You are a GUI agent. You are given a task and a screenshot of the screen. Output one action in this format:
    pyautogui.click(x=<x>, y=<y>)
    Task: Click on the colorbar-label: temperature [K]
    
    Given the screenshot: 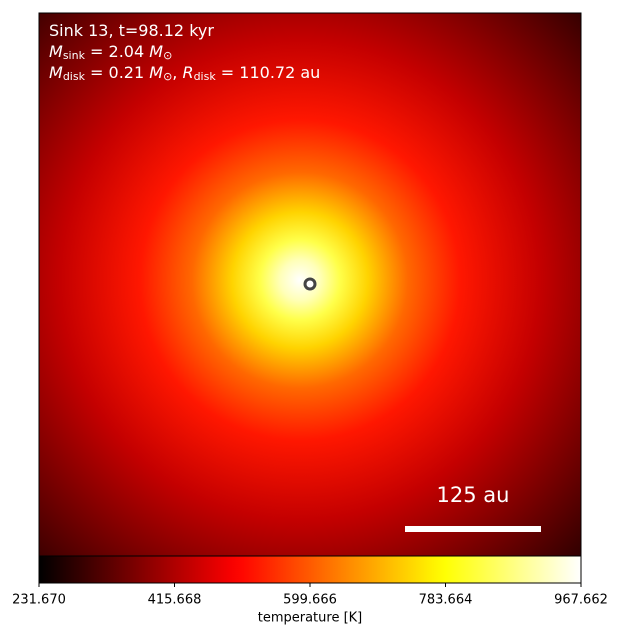 What is the action you would take?
    pyautogui.click(x=310, y=618)
    